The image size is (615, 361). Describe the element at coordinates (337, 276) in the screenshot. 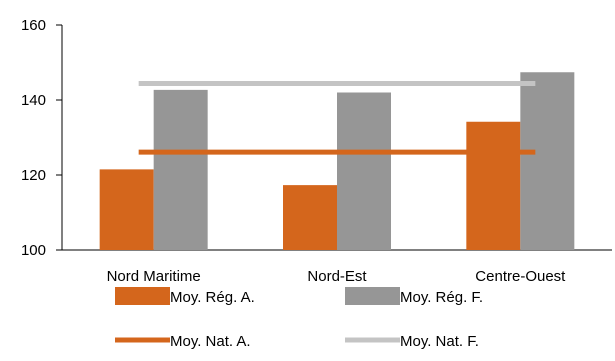

I see `x-tick-label: Nord-Est` at that location.